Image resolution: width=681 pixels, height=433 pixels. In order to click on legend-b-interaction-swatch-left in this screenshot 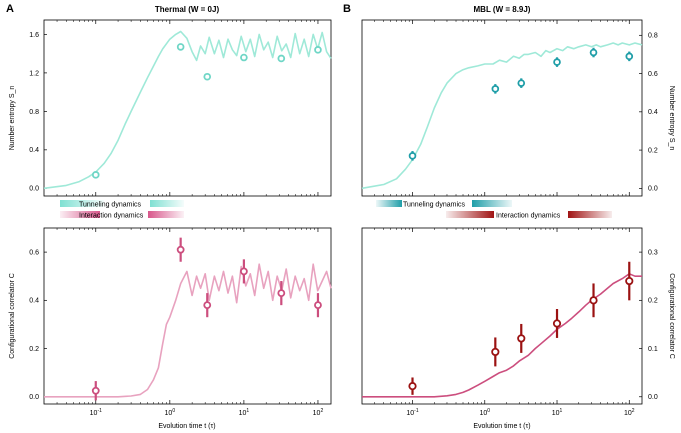, I will do `click(470, 214)`.